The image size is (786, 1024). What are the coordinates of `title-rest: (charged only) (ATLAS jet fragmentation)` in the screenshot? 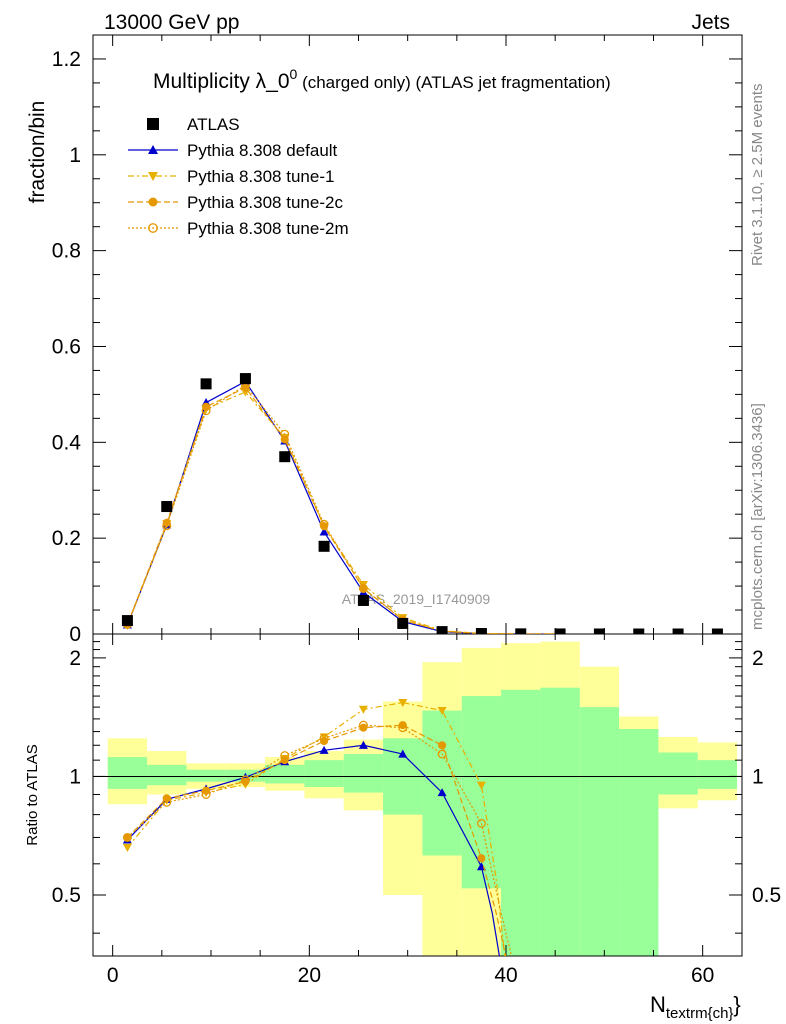 It's located at (453, 82).